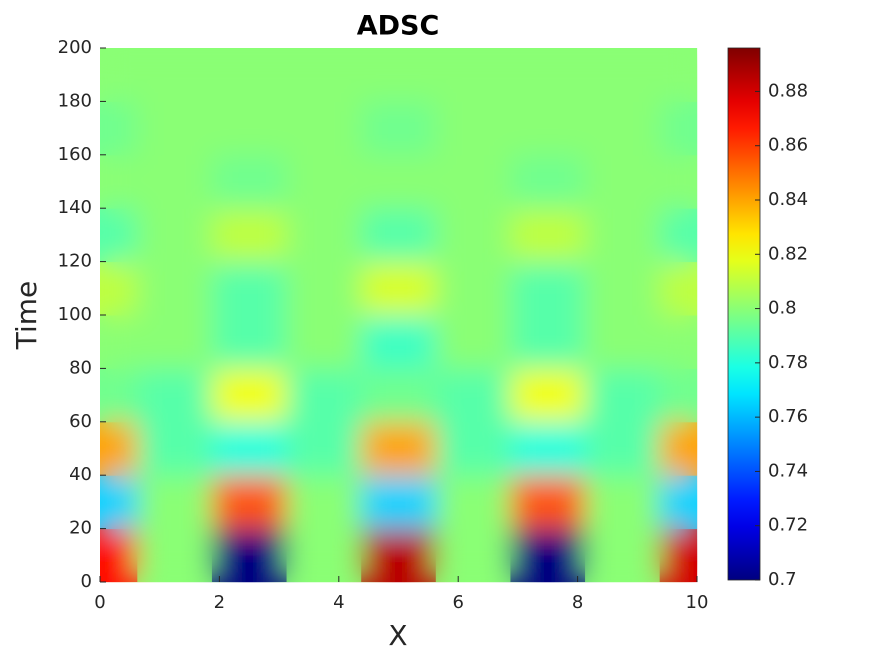 This screenshot has height=660, width=875. What do you see at coordinates (75, 47) in the screenshot?
I see `y-tick-label: 200` at bounding box center [75, 47].